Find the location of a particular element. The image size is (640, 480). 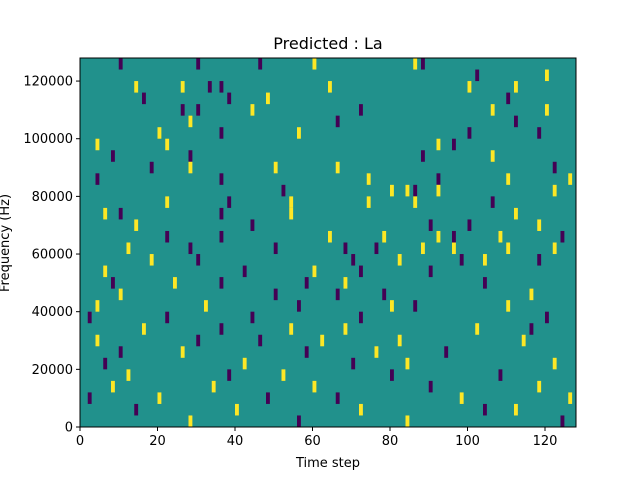

x-tick-label: 80 is located at coordinates (390, 441).